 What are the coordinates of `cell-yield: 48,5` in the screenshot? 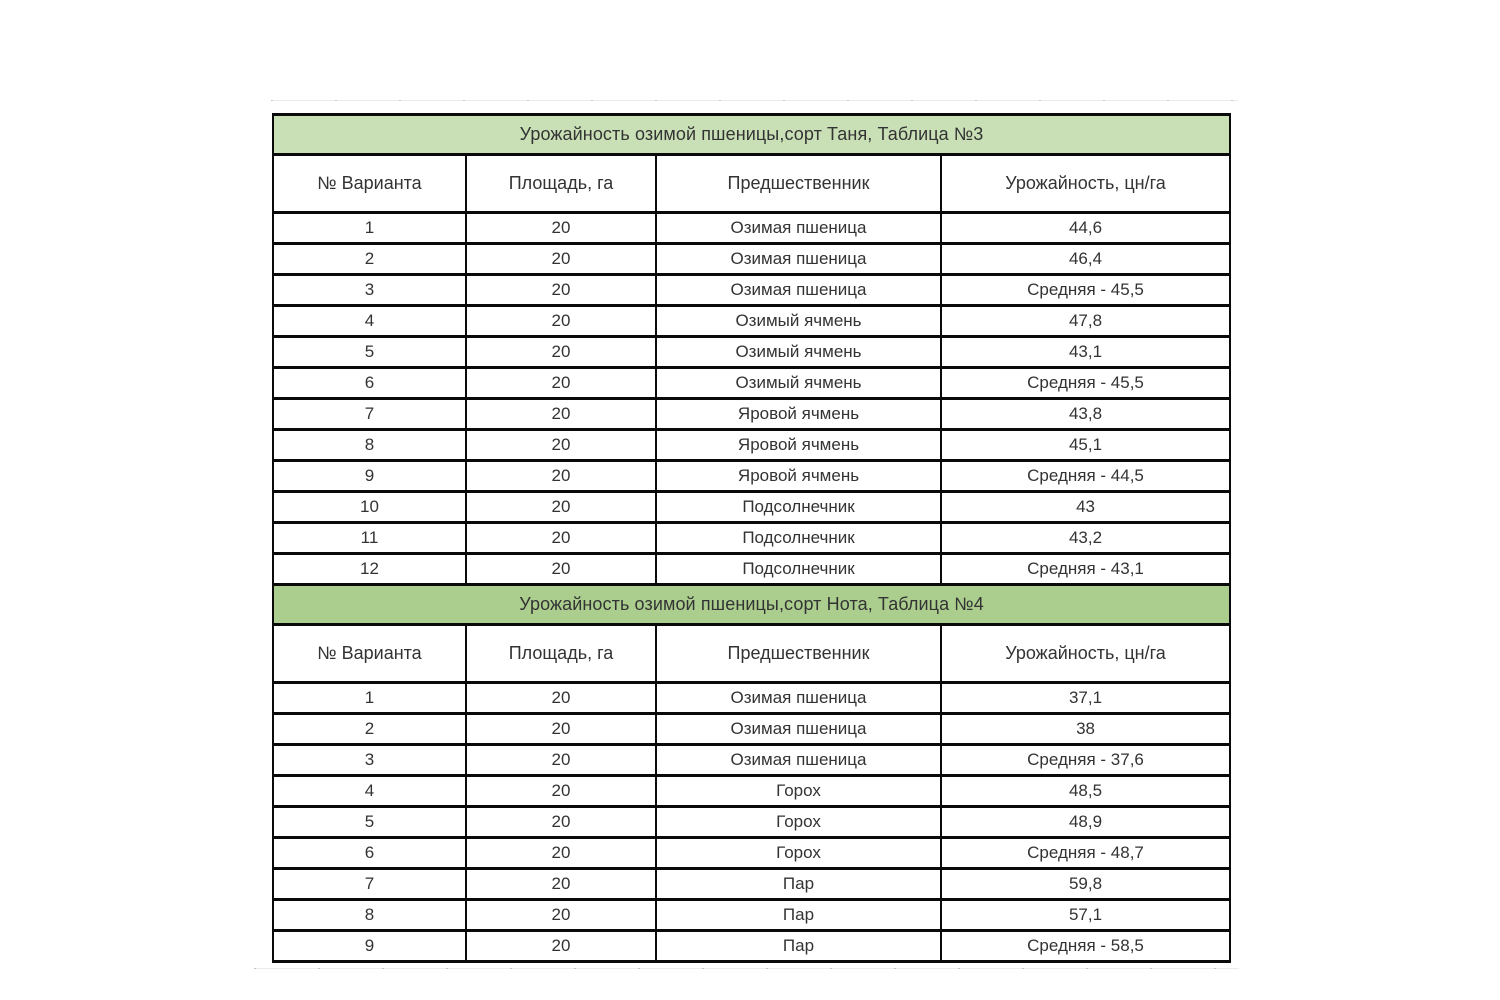 It's located at (1085, 791).